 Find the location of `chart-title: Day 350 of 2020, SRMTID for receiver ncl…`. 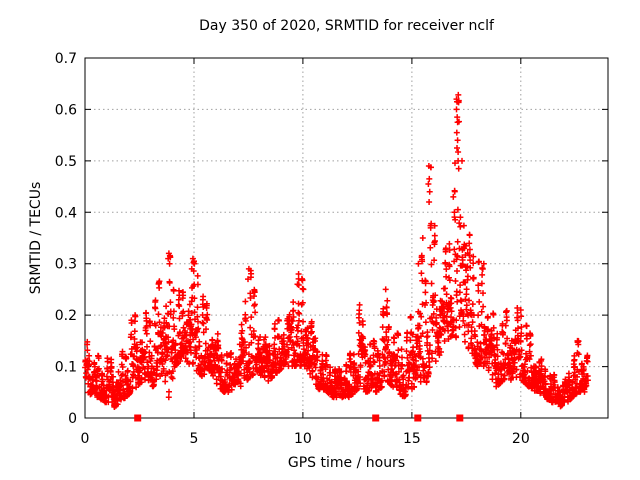

chart-title: Day 350 of 2020, SRMTID for receiver ncl… is located at coordinates (346, 26).